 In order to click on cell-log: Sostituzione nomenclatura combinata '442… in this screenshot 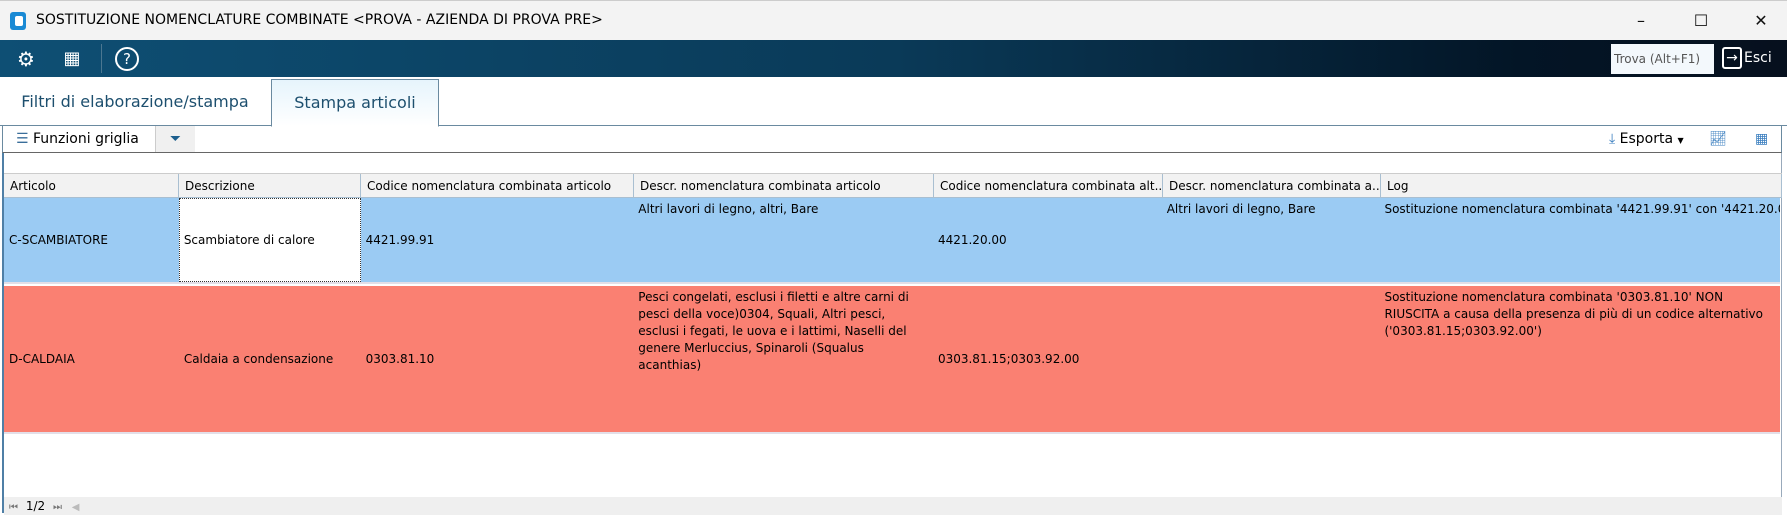, I will do `click(1582, 209)`.